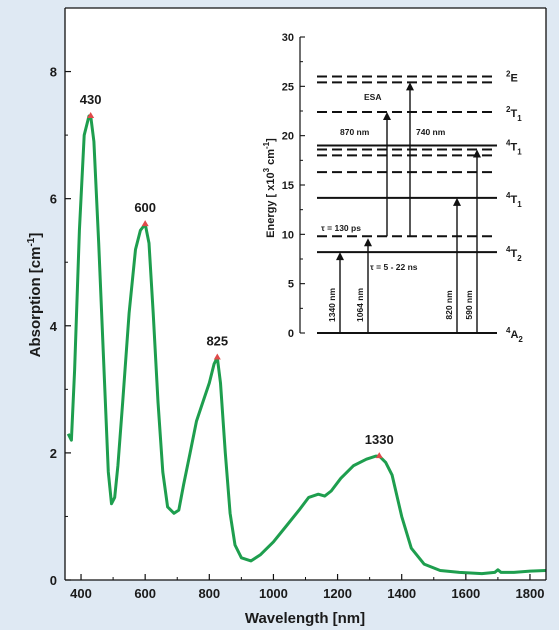  What do you see at coordinates (217, 341) in the screenshot?
I see `peak-label: 825` at bounding box center [217, 341].